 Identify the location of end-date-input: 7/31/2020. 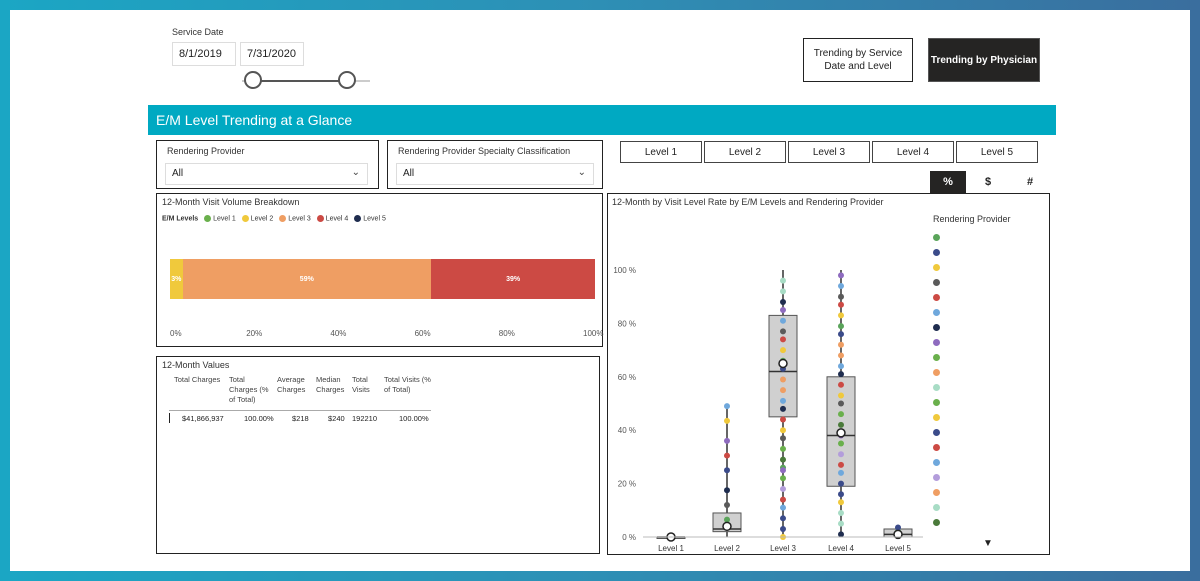
(272, 54).